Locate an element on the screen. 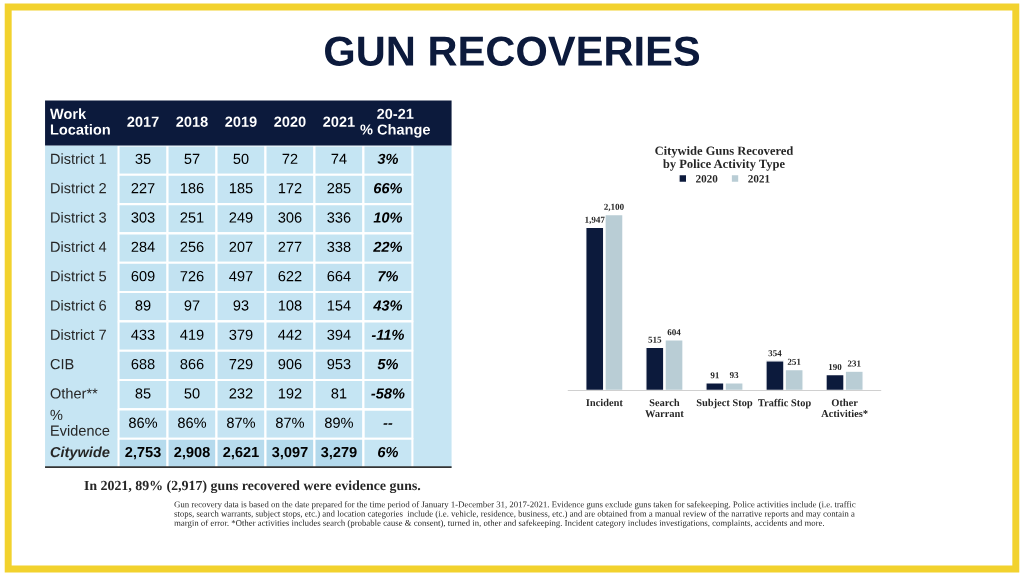 The height and width of the screenshot is (576, 1024). data-label: 2,753 is located at coordinates (143, 453).